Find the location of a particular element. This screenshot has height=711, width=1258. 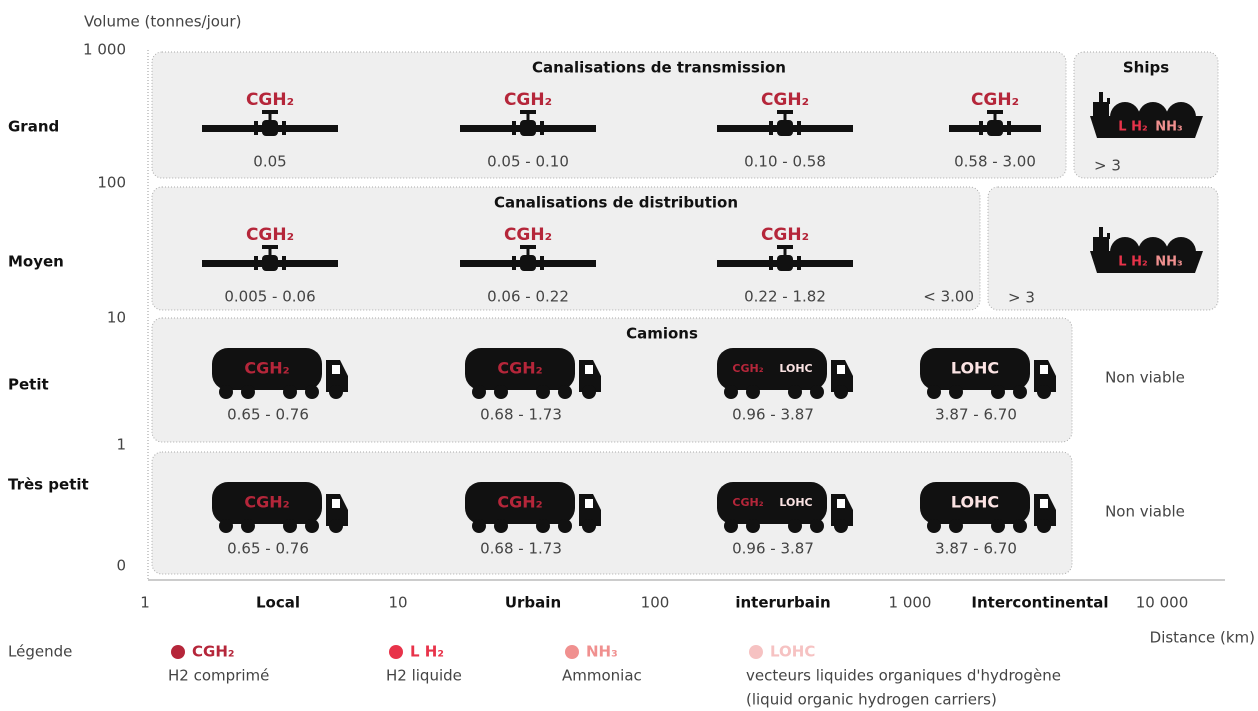

truck-icon: CGH₂ LOHC is located at coordinates (785, 507).